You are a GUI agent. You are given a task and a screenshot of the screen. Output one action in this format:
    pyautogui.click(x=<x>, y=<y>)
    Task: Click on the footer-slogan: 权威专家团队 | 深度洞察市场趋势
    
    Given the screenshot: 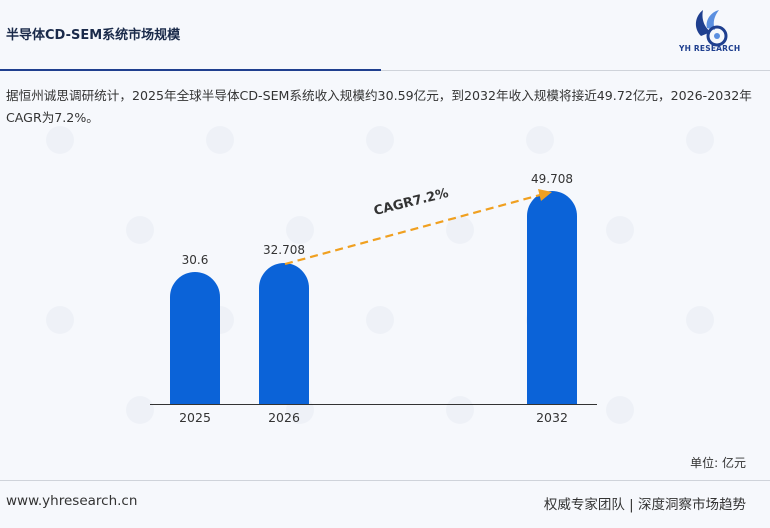 What is the action you would take?
    pyautogui.click(x=644, y=505)
    